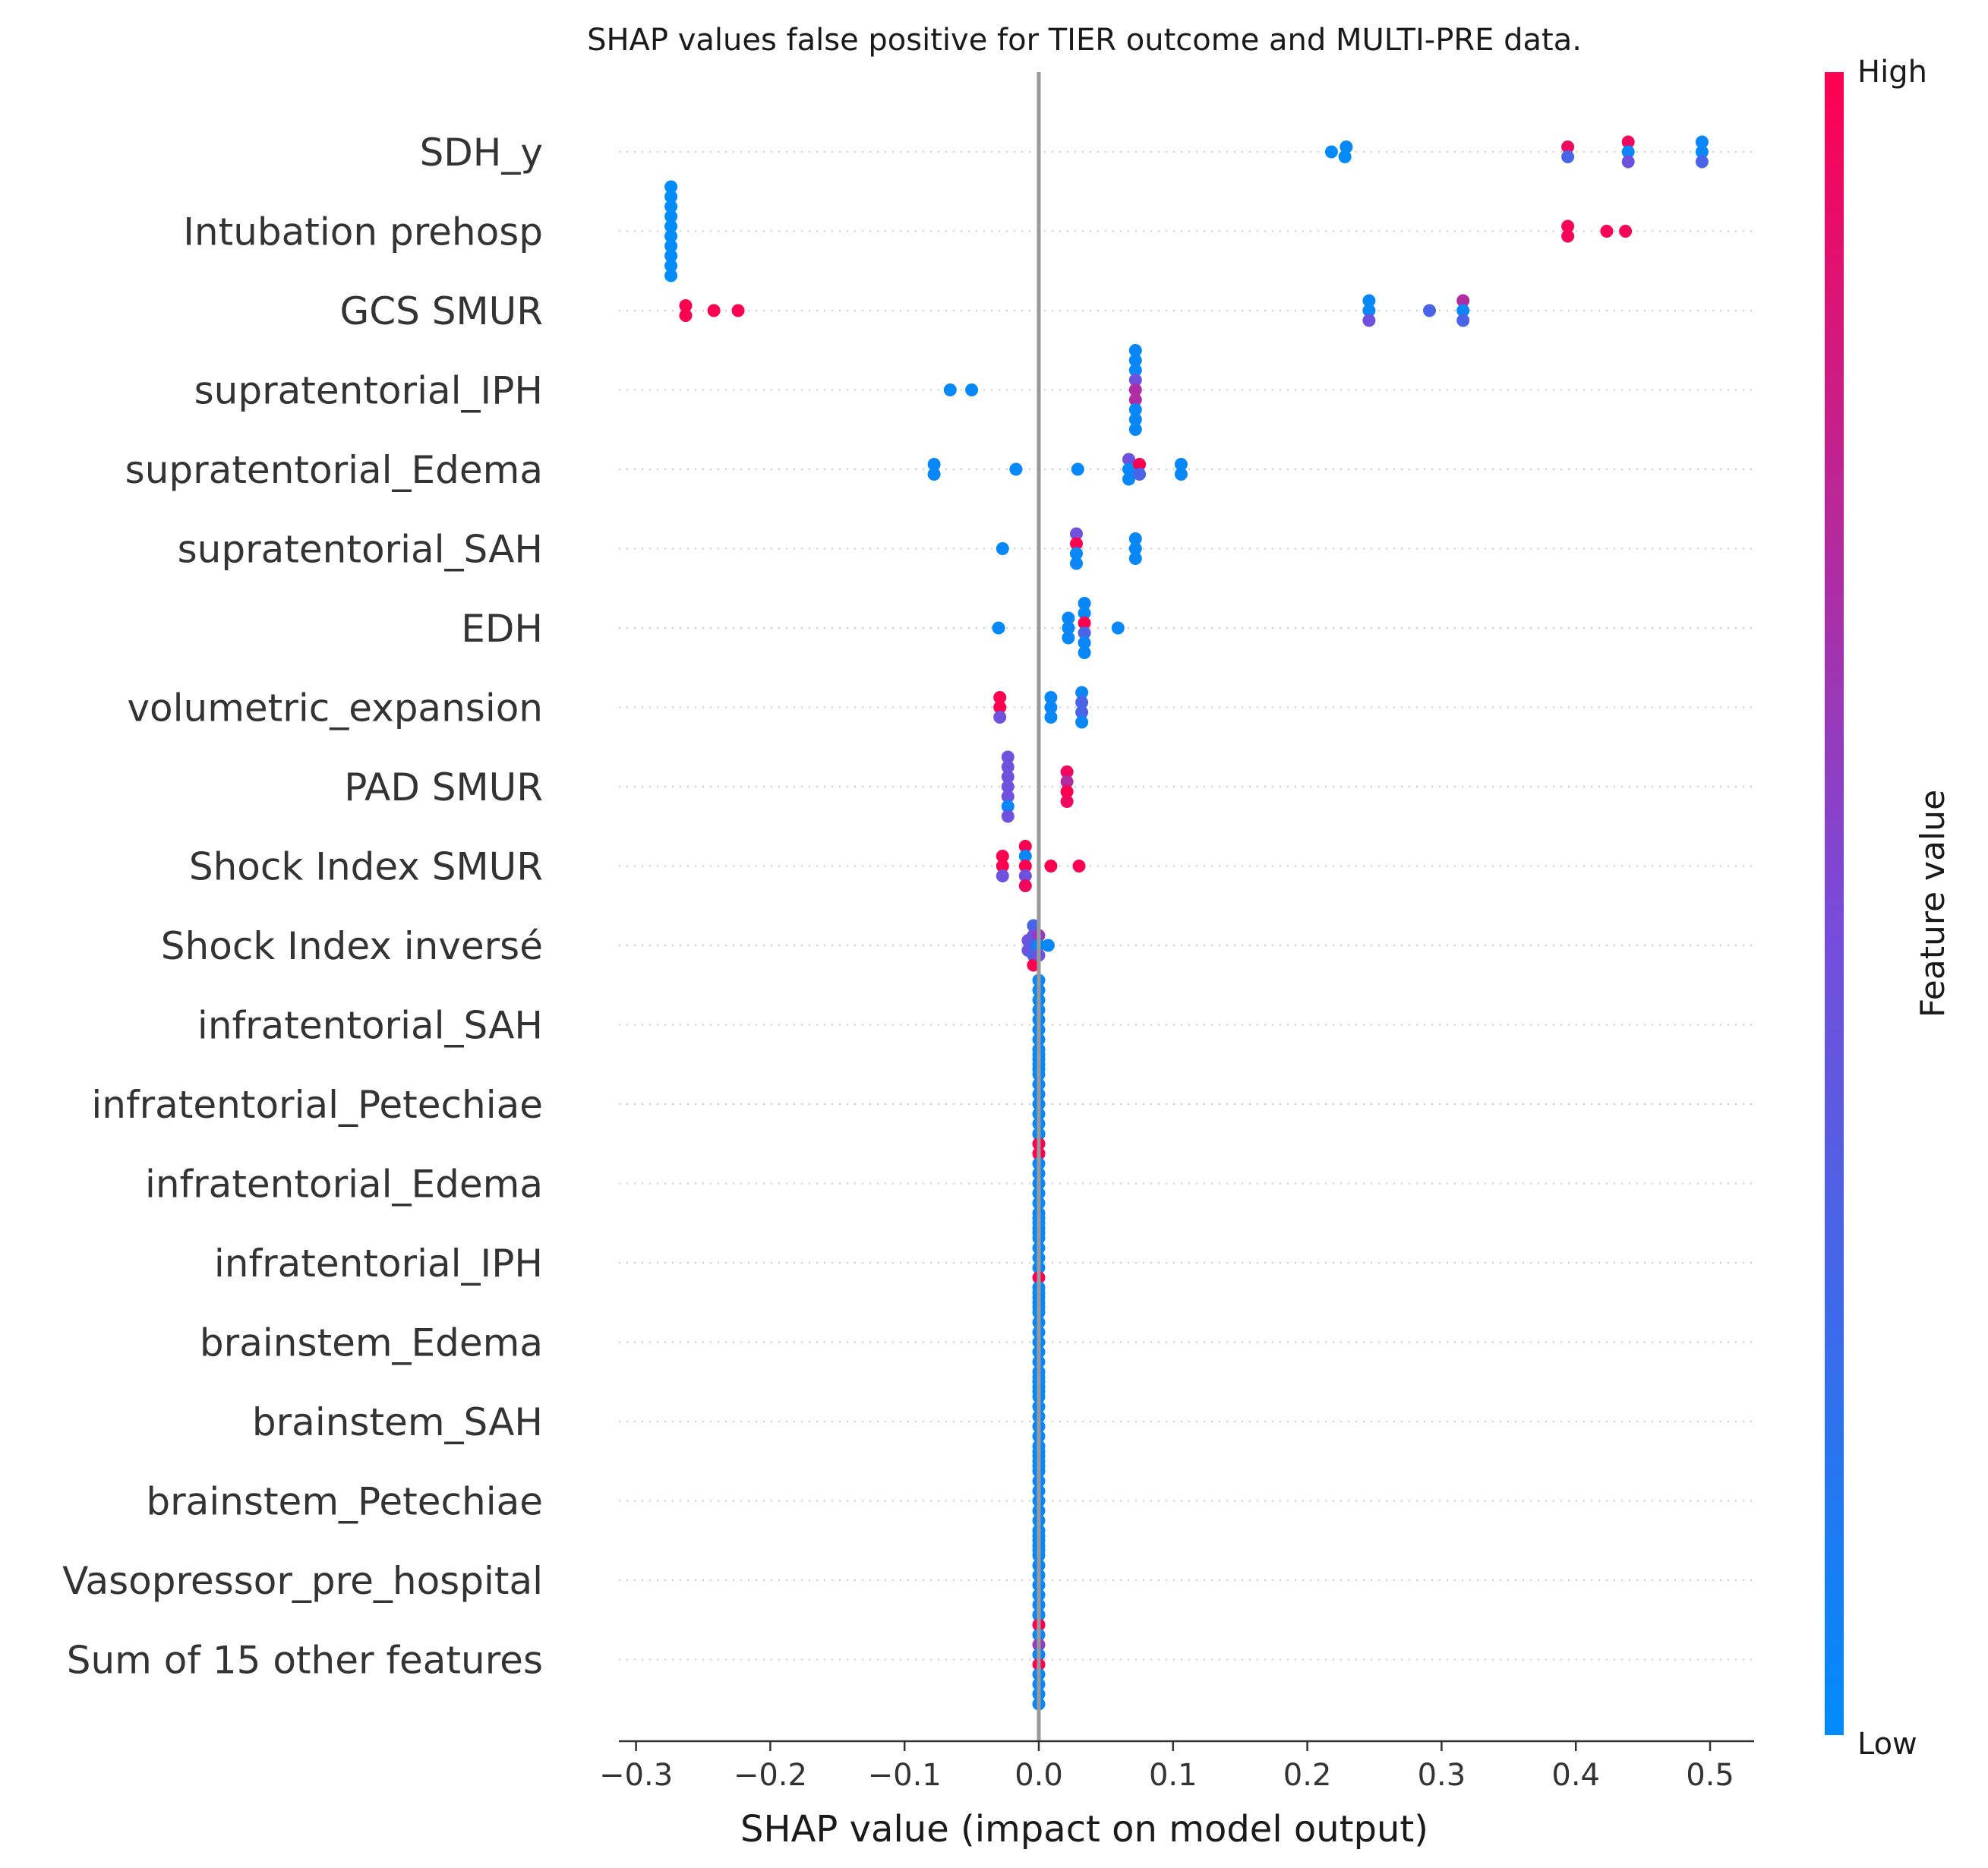 Image resolution: width=1988 pixels, height=1868 pixels. What do you see at coordinates (398, 1422) in the screenshot?
I see `feature-label: brainstem_SAH` at bounding box center [398, 1422].